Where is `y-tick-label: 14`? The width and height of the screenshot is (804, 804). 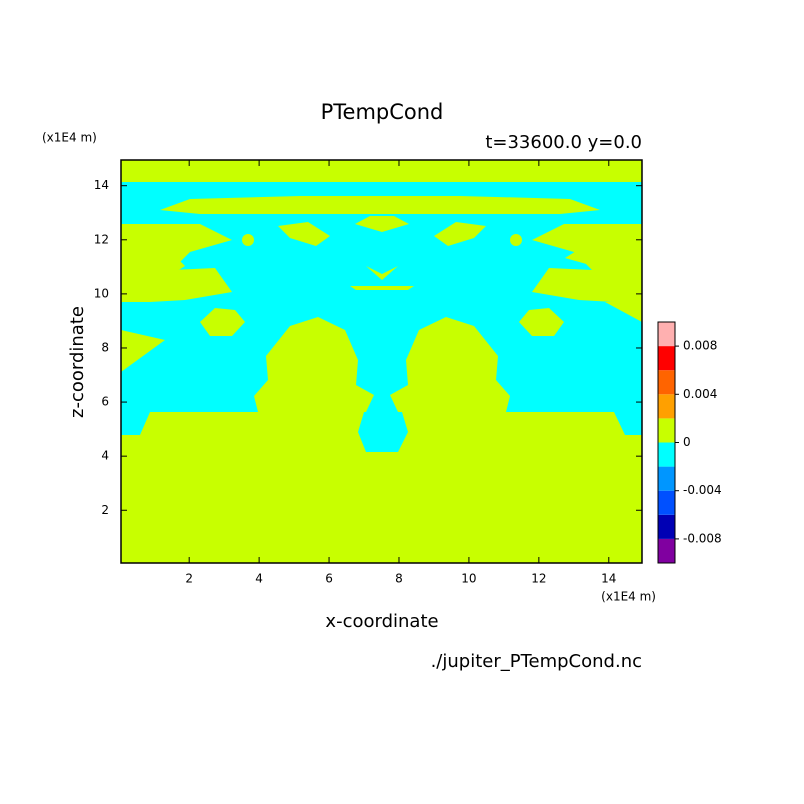 y-tick-label: 14 is located at coordinates (101, 185).